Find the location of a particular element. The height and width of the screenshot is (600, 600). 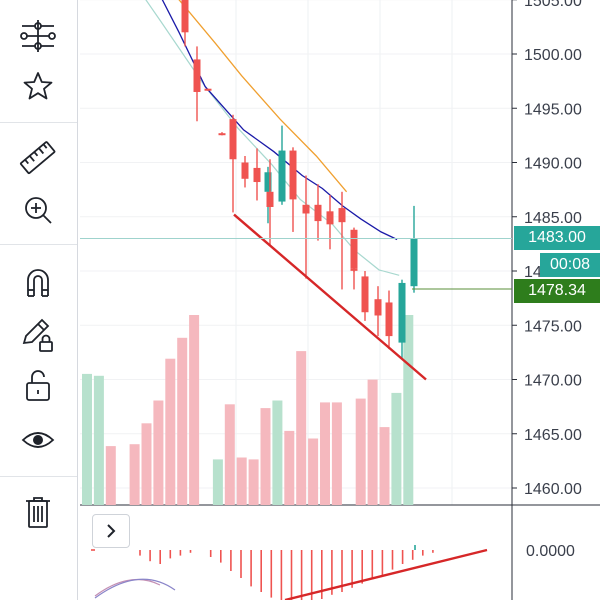

pencil-lock-icon is located at coordinates (37, 335).